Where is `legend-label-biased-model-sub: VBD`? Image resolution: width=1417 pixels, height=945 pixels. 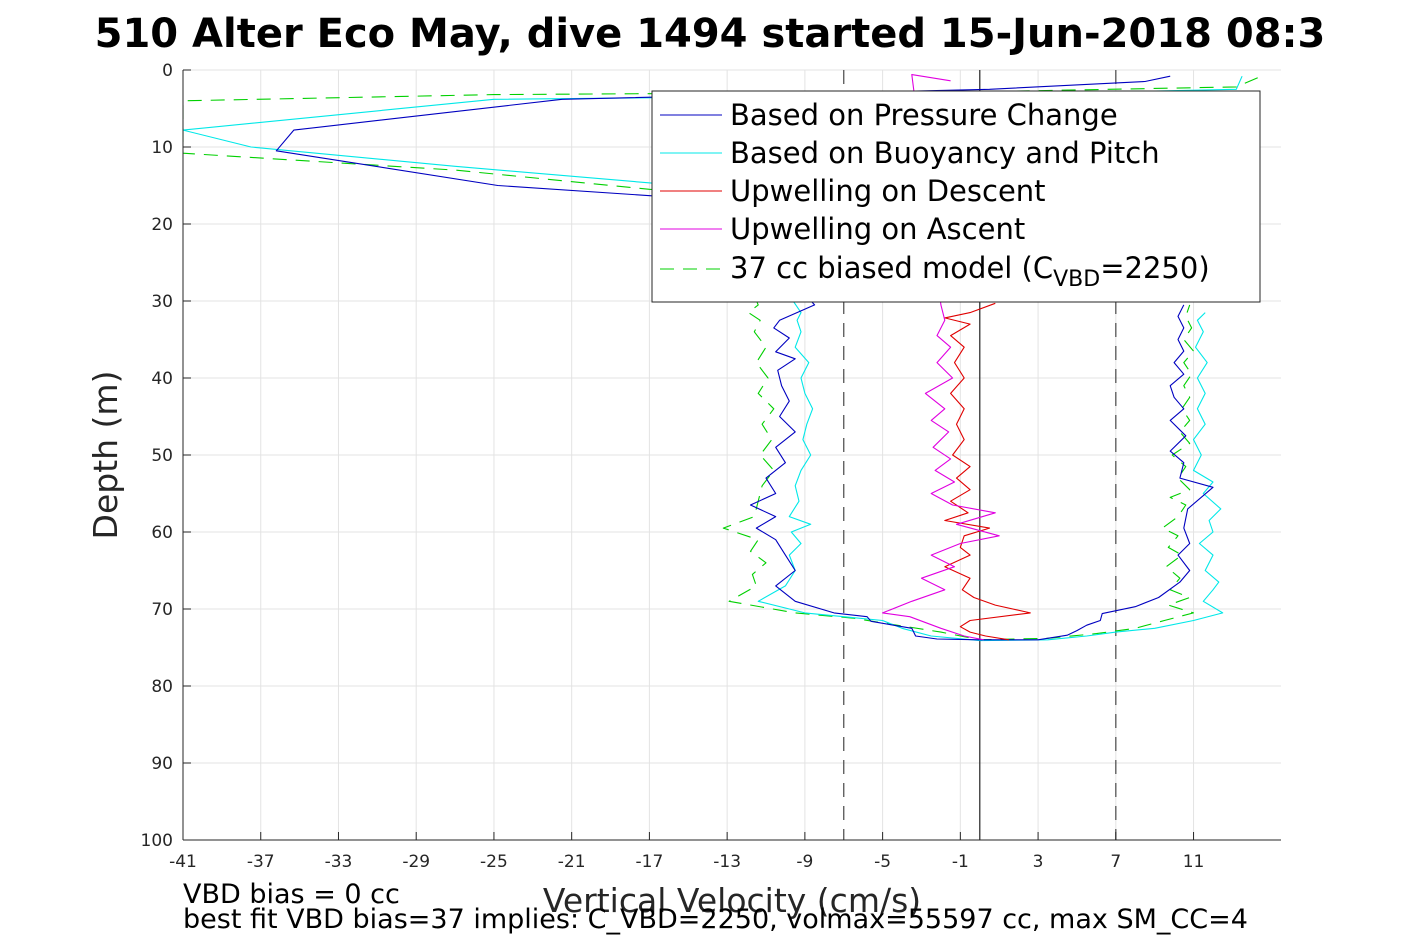 legend-label-biased-model-sub: VBD is located at coordinates (1076, 279).